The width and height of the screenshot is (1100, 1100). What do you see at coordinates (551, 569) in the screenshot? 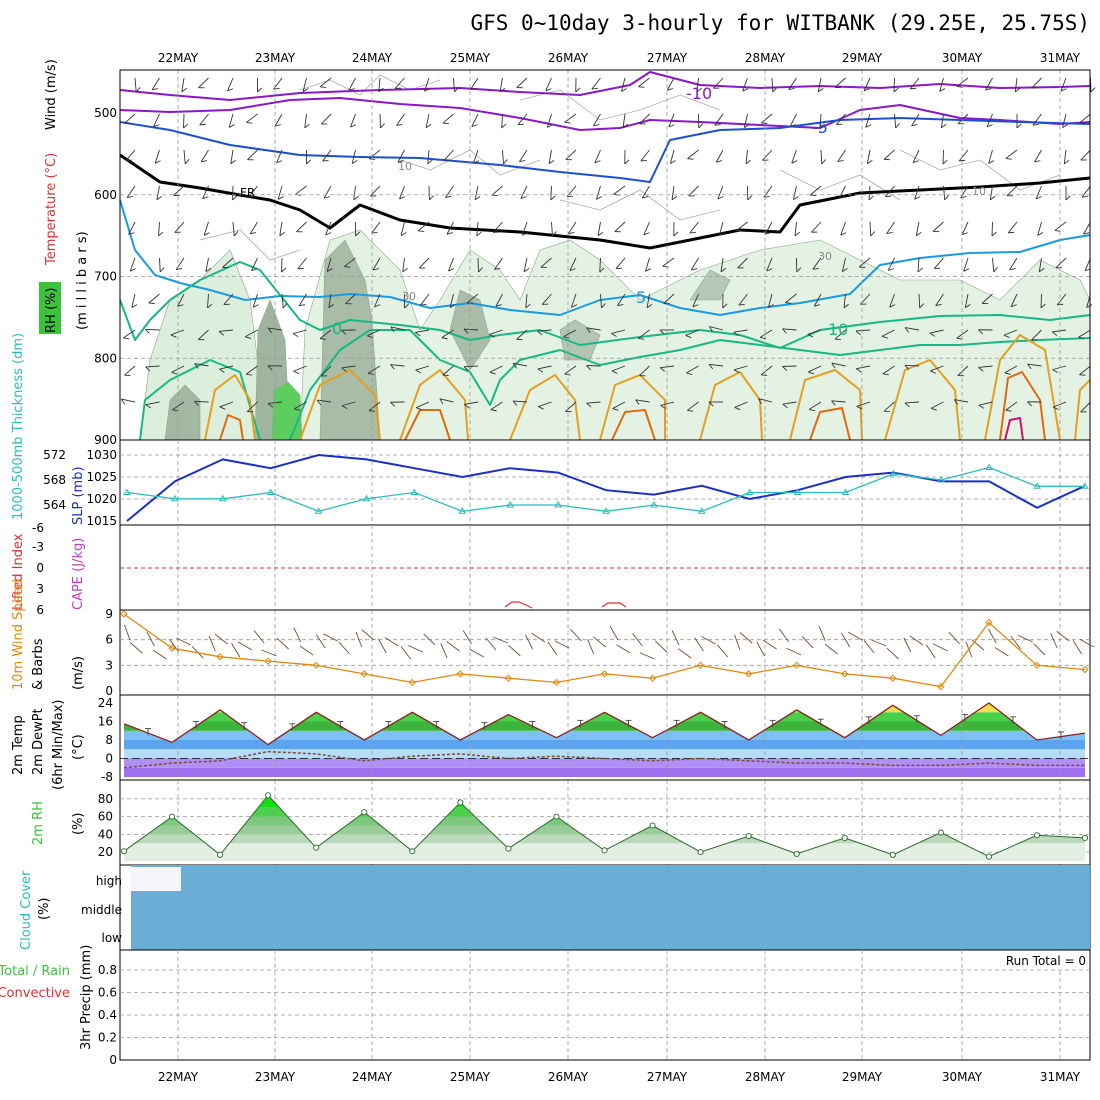
I see `cape-li-panel: -6 -3 0 3 6 Lifted Index CAPE (J/kg)` at bounding box center [551, 569].